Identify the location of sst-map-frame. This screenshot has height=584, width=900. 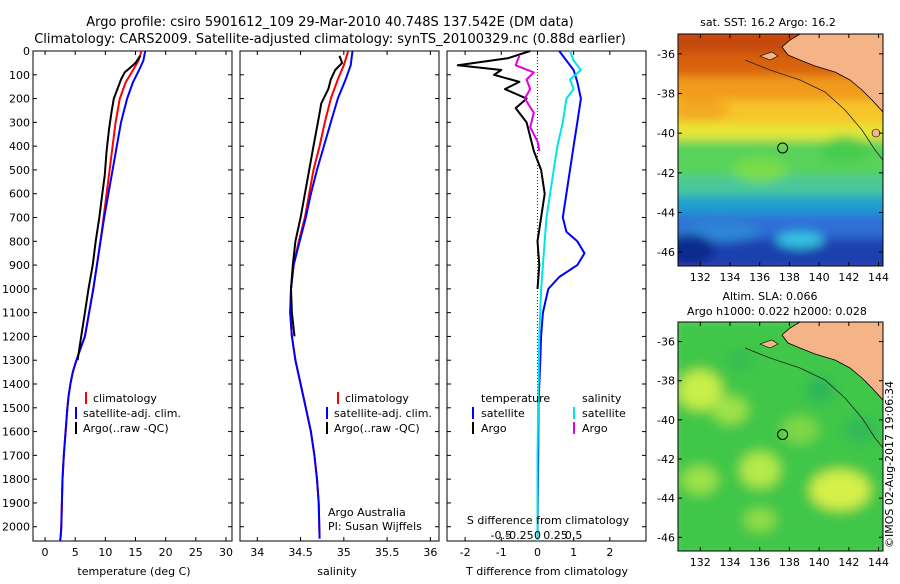
(780, 150).